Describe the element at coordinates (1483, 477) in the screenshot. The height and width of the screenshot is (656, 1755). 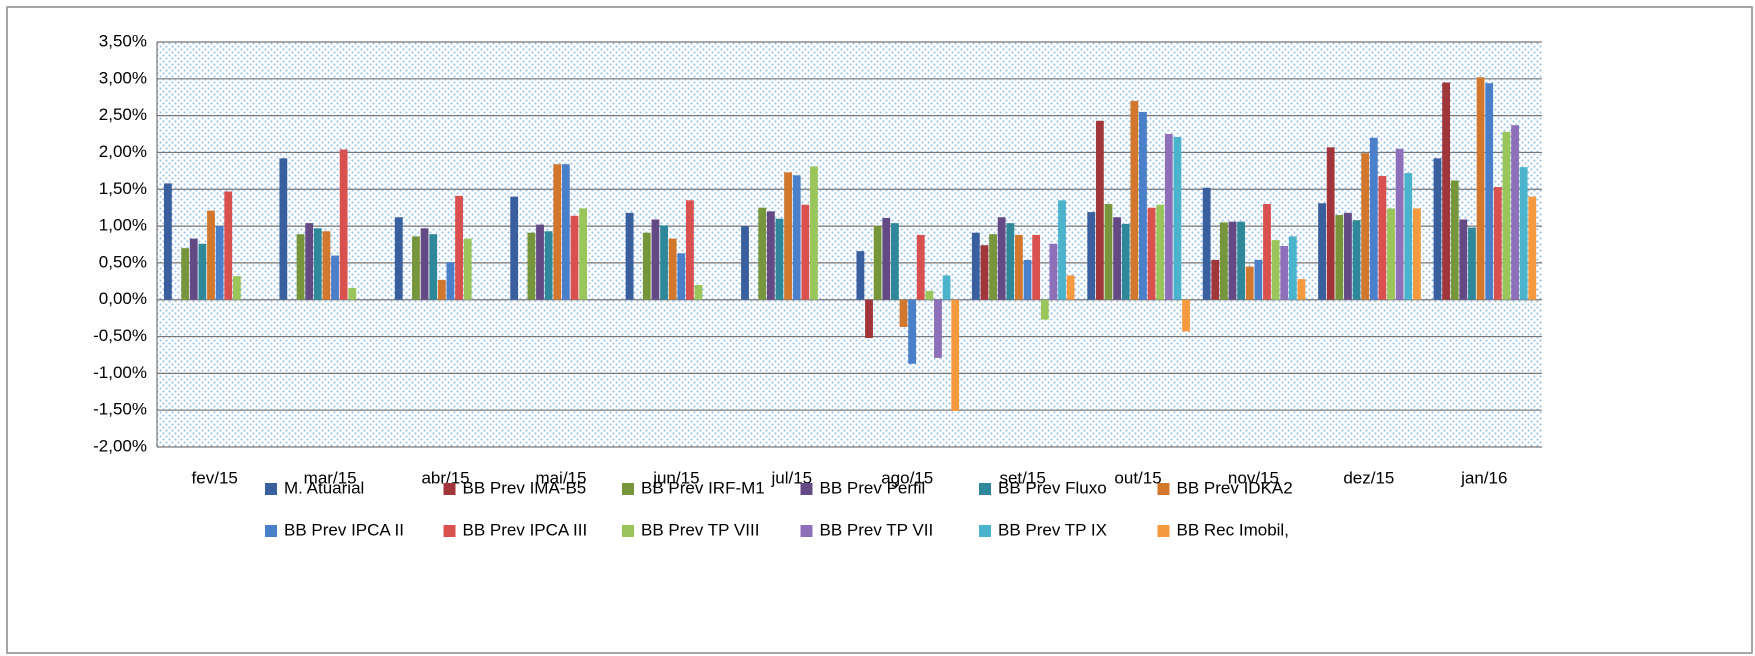
I see `x-tick-label: jan/16` at that location.